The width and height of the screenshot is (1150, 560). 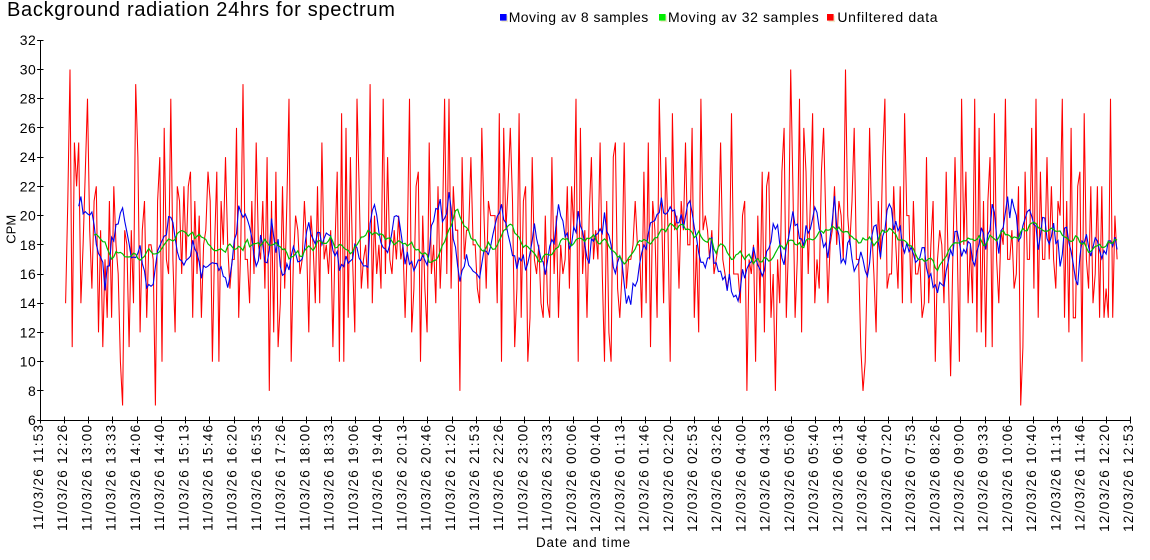 I want to click on svg-text: Unfiltered data, so click(x=887, y=17).